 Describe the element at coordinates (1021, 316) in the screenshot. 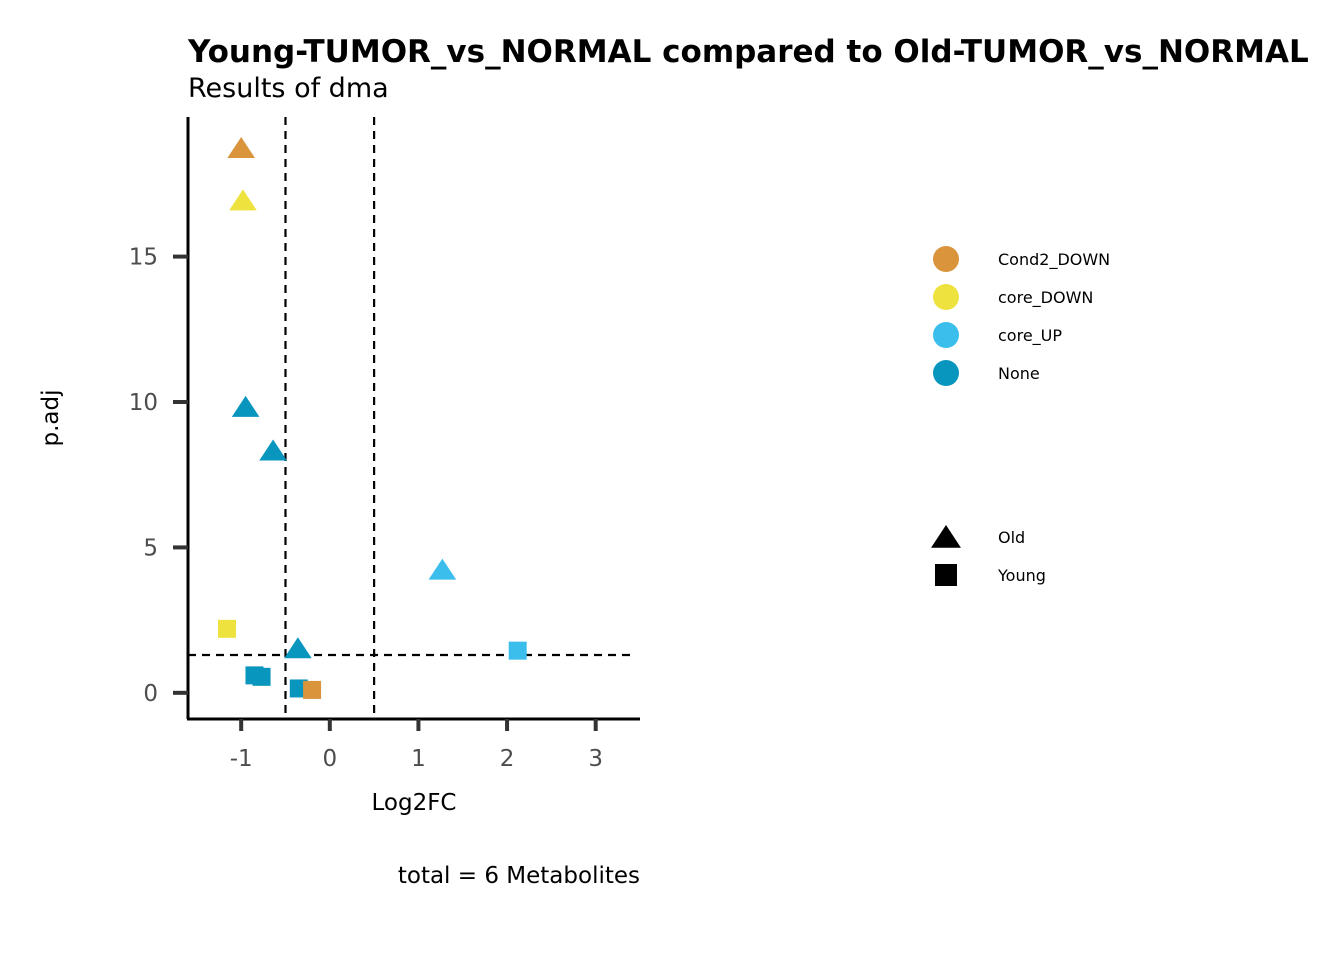

I see `color-legend: Cond2_DOWN core_DOWN core_UP None` at that location.